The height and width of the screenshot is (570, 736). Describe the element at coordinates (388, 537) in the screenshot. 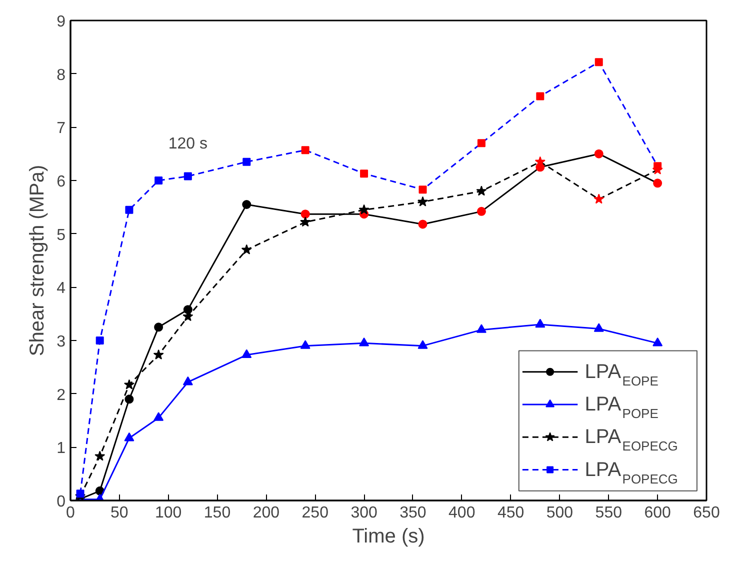

I see `x-axis-title: Time (s)` at that location.